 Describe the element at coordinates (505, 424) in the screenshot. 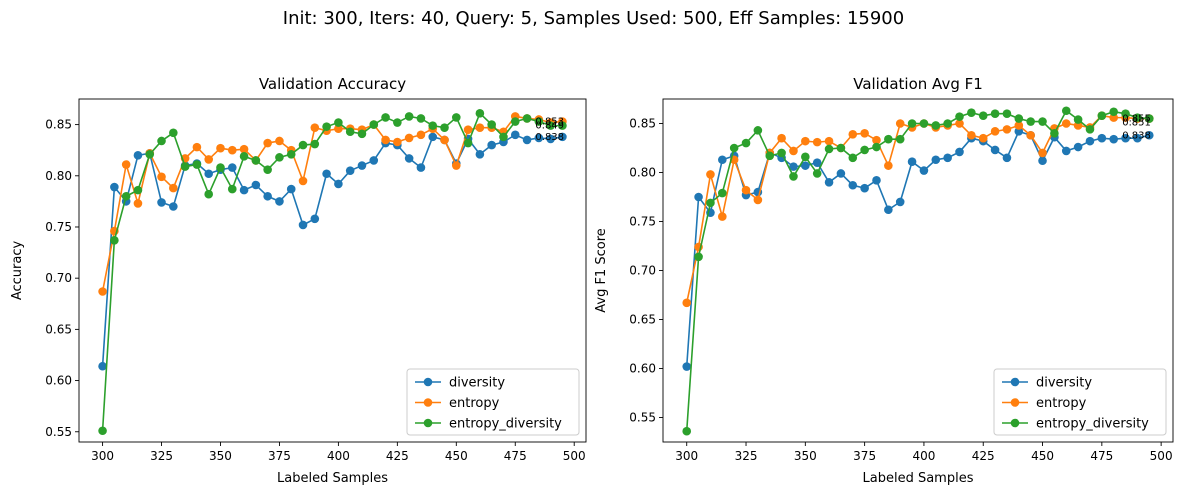

I see `accuracy-legend-label-entropy_diversity: entropy_diversity` at that location.